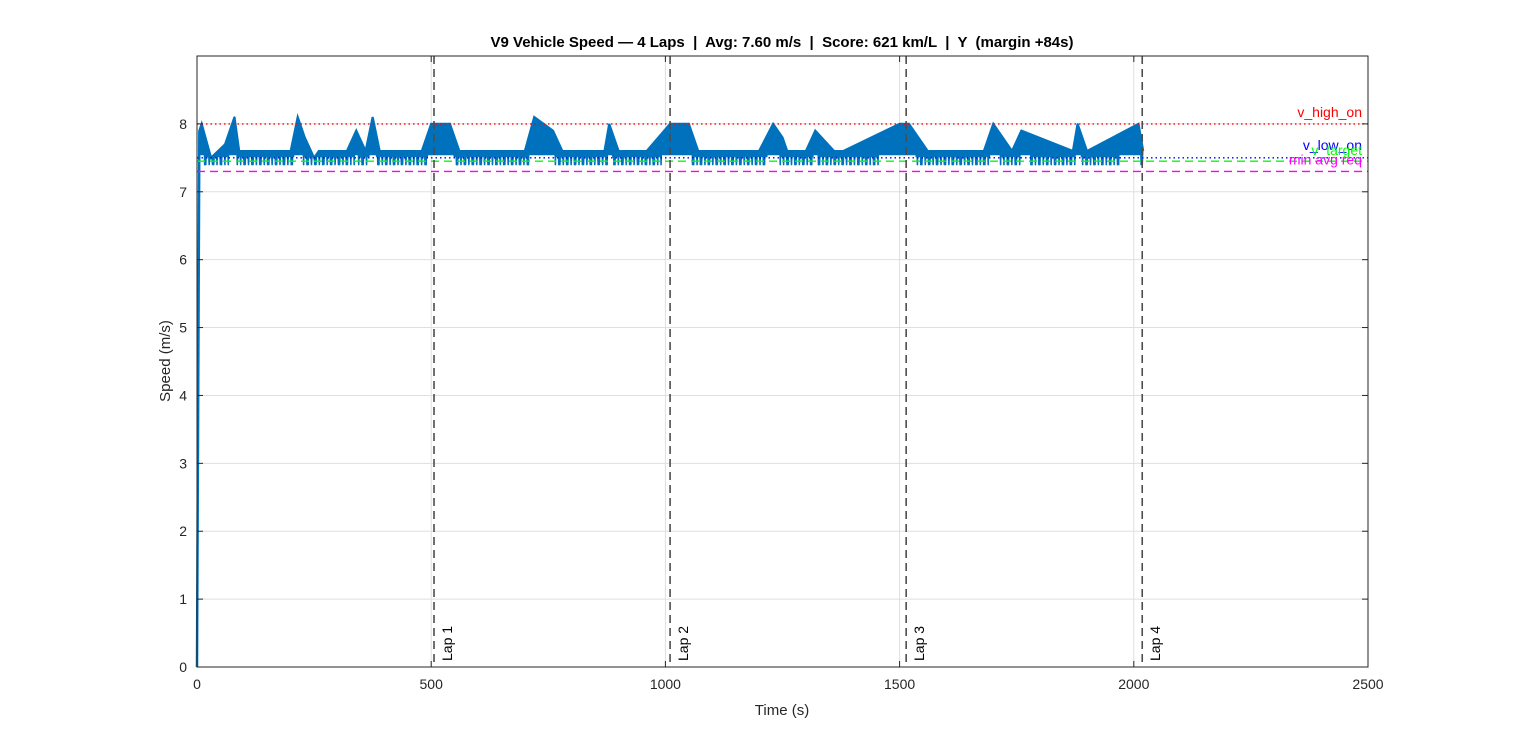 Image resolution: width=1513 pixels, height=750 pixels. What do you see at coordinates (183, 328) in the screenshot?
I see `y-tick-label: 5` at bounding box center [183, 328].